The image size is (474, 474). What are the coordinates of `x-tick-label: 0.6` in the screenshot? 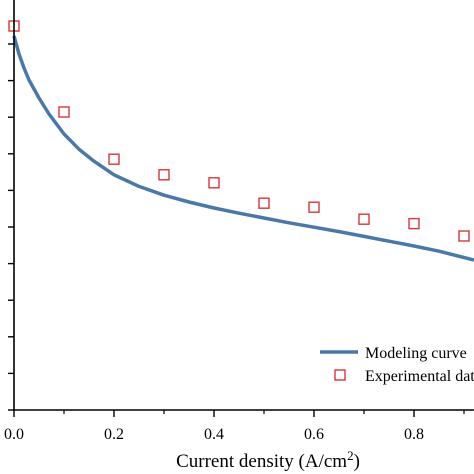 It's located at (314, 434).